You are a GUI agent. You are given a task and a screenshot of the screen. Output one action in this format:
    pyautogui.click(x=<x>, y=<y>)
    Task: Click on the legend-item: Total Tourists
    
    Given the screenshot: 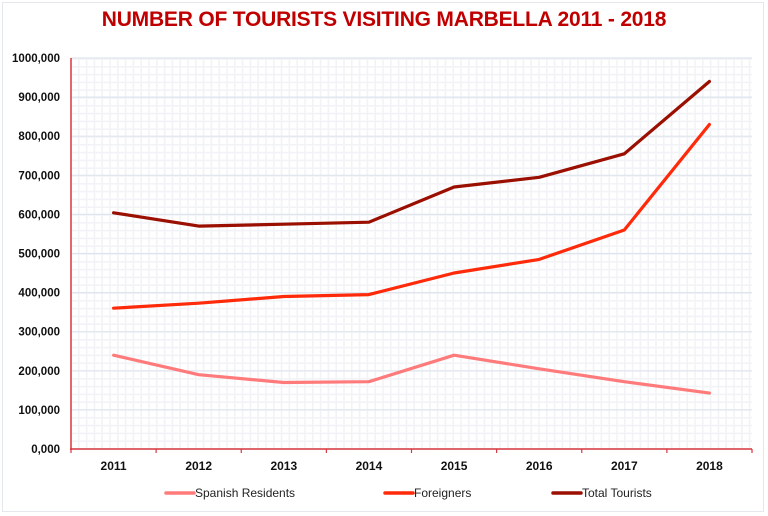 What is the action you would take?
    pyautogui.click(x=601, y=493)
    